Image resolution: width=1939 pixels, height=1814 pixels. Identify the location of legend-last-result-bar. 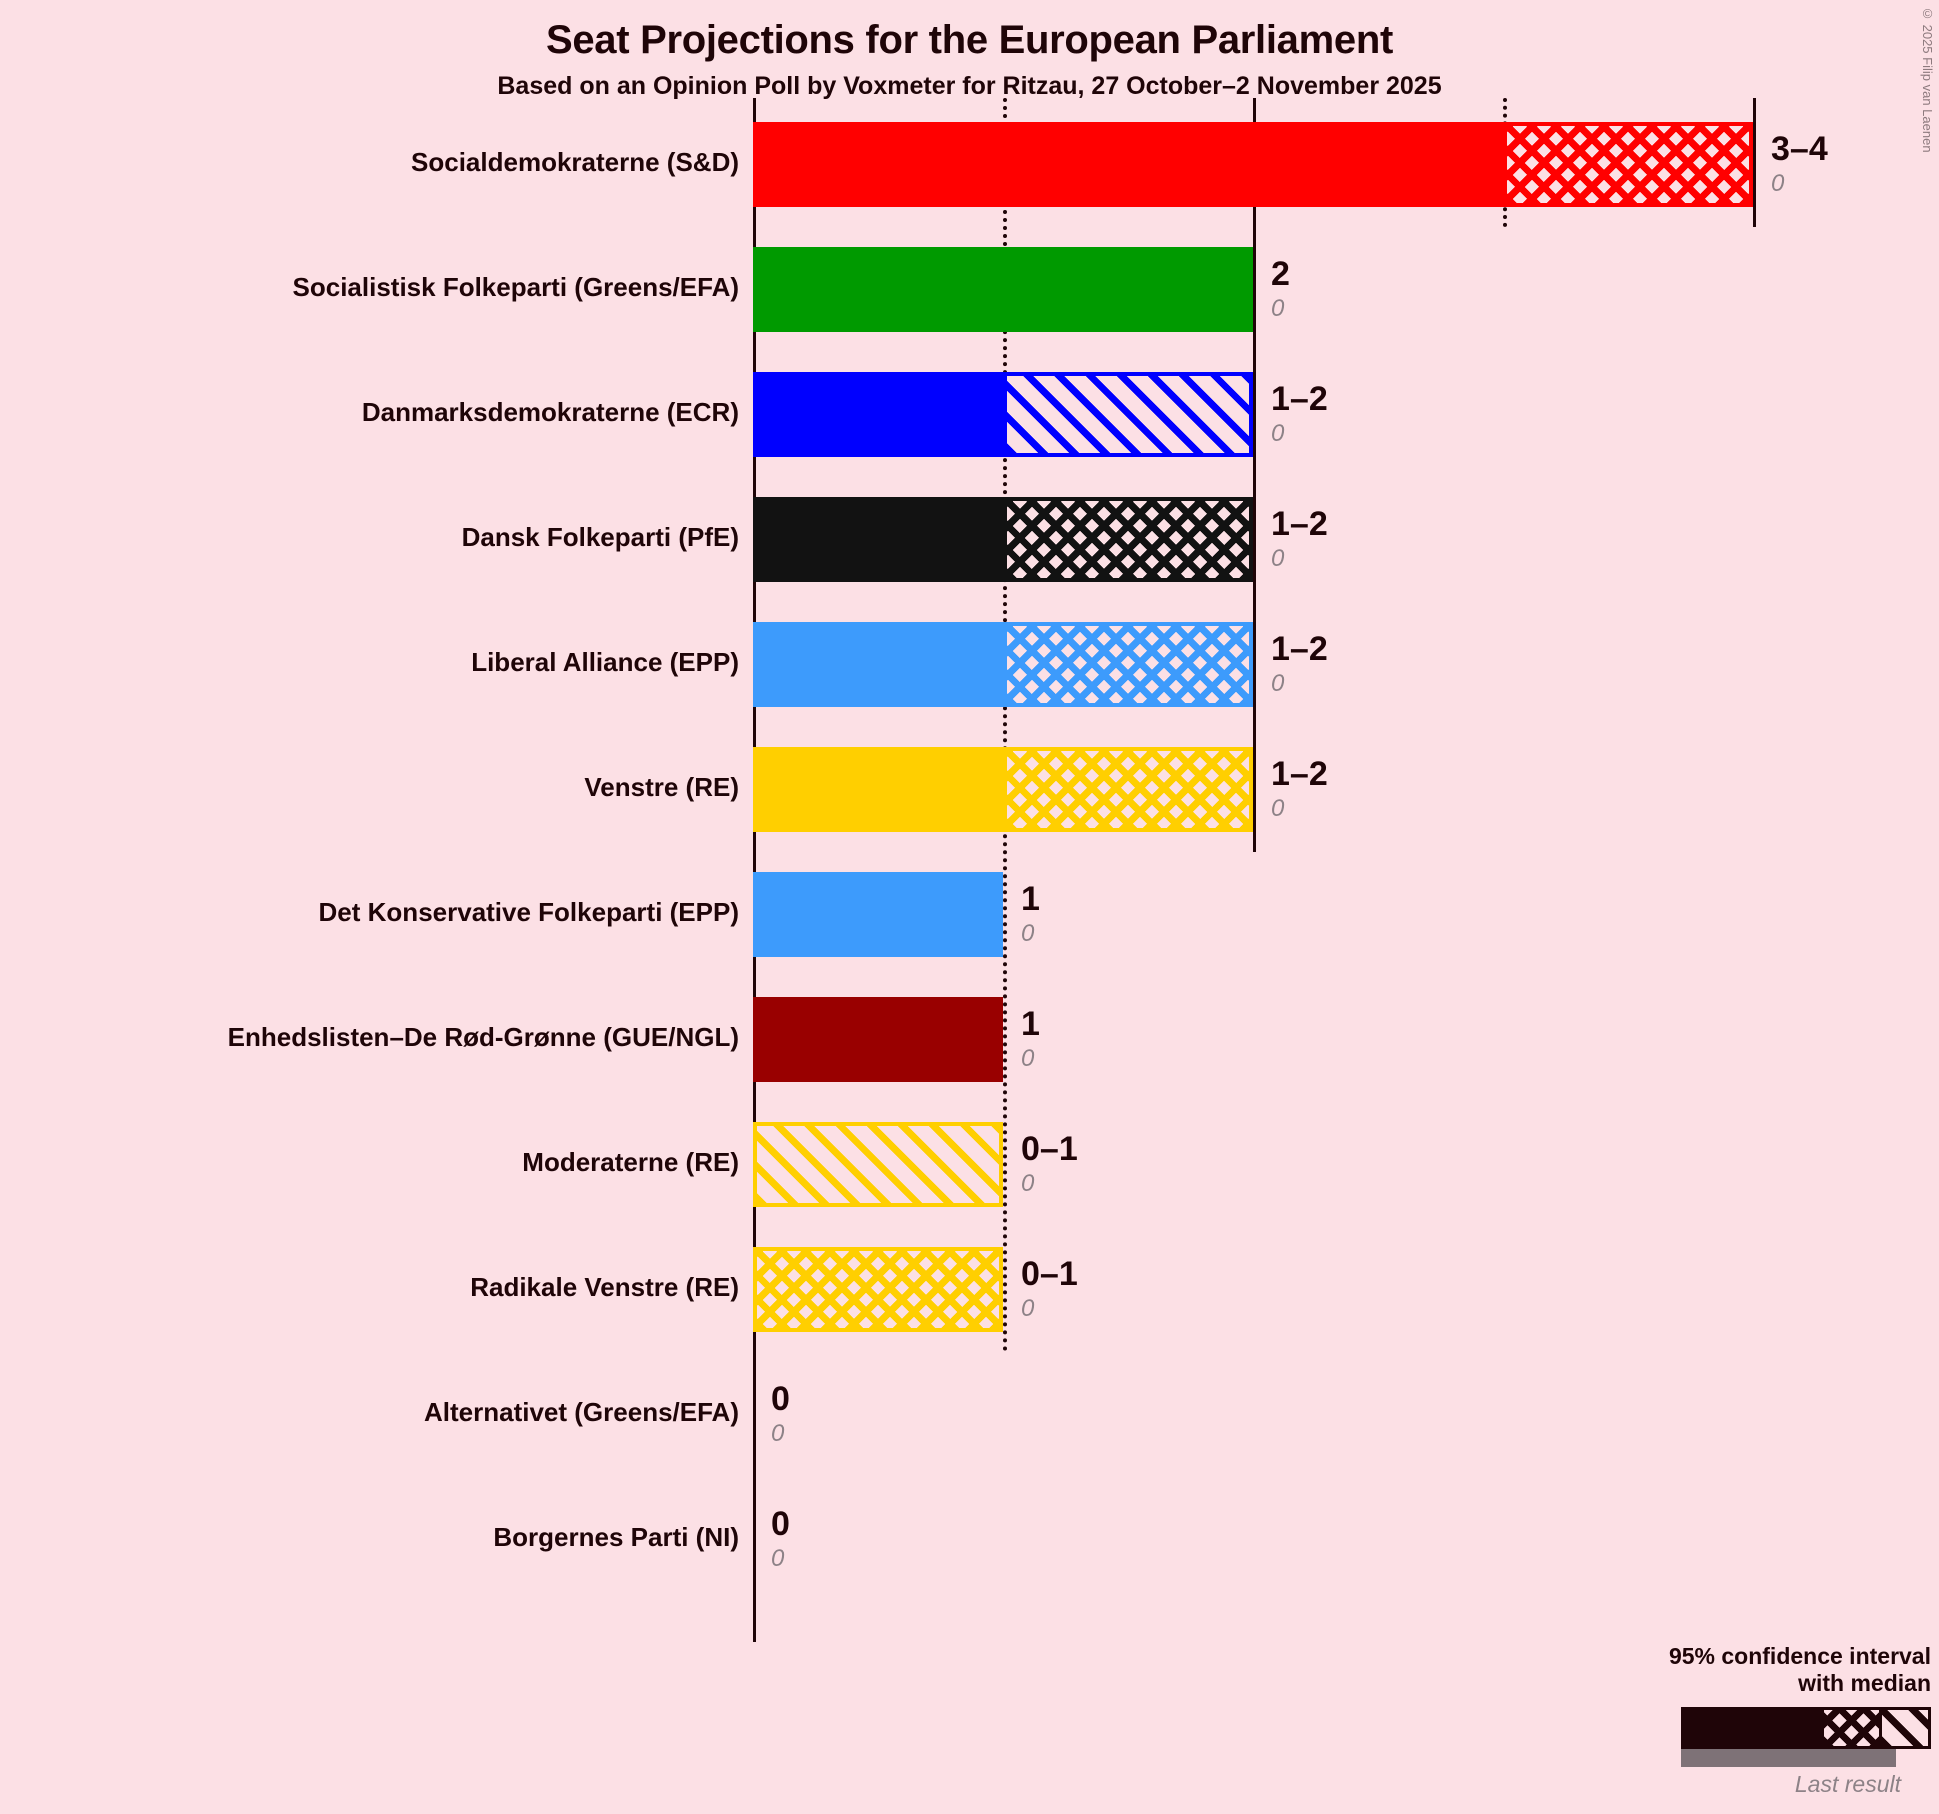
(1788, 1758).